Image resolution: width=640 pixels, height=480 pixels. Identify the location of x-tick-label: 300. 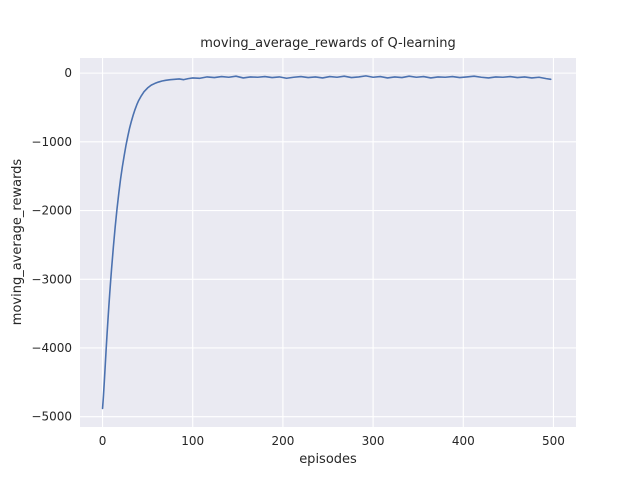
(373, 441).